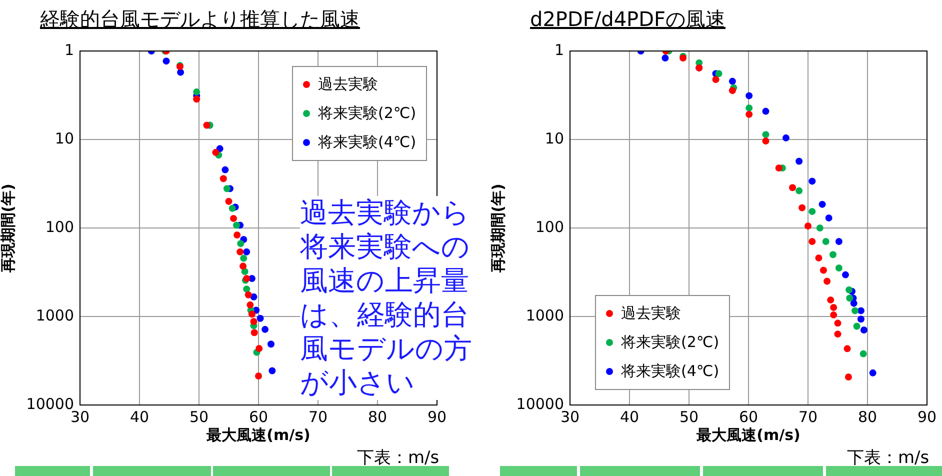  Describe the element at coordinates (200, 19) in the screenshot. I see `chart-title: 経験的台風モデルより推算した風速` at that location.